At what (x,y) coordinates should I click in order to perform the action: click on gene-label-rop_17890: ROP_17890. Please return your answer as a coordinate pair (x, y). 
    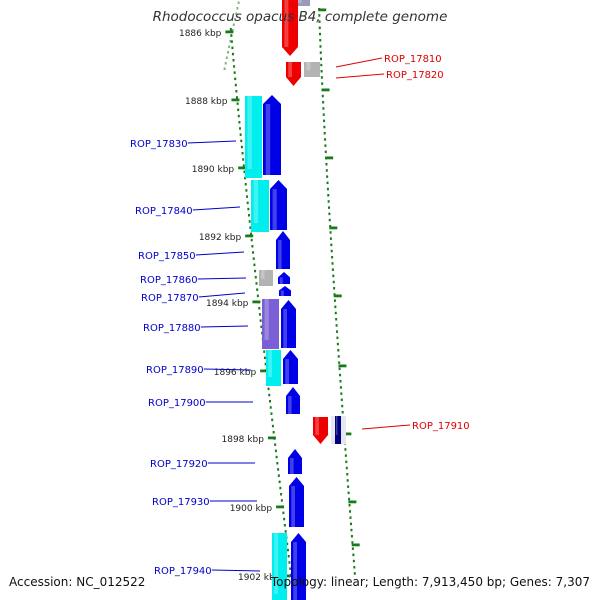
    Looking at the image, I should click on (175, 370).